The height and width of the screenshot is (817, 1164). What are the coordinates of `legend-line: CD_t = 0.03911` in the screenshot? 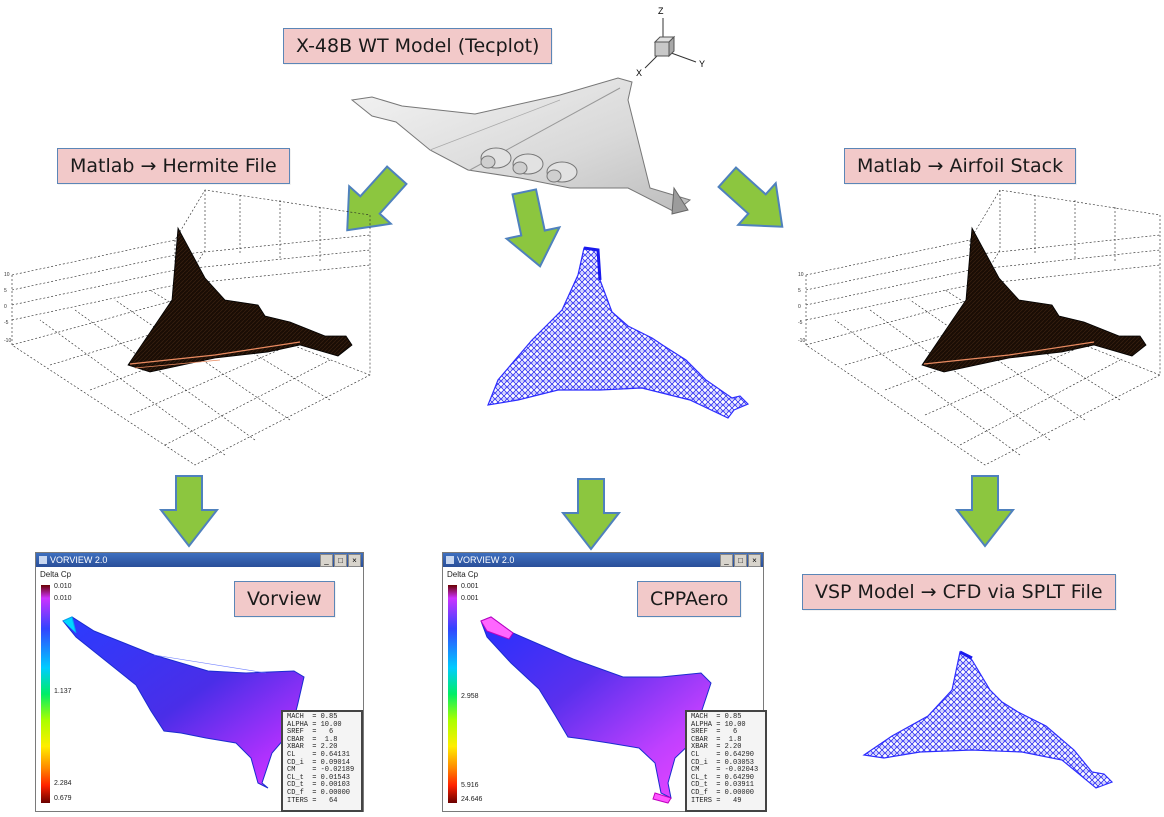 It's located at (723, 785).